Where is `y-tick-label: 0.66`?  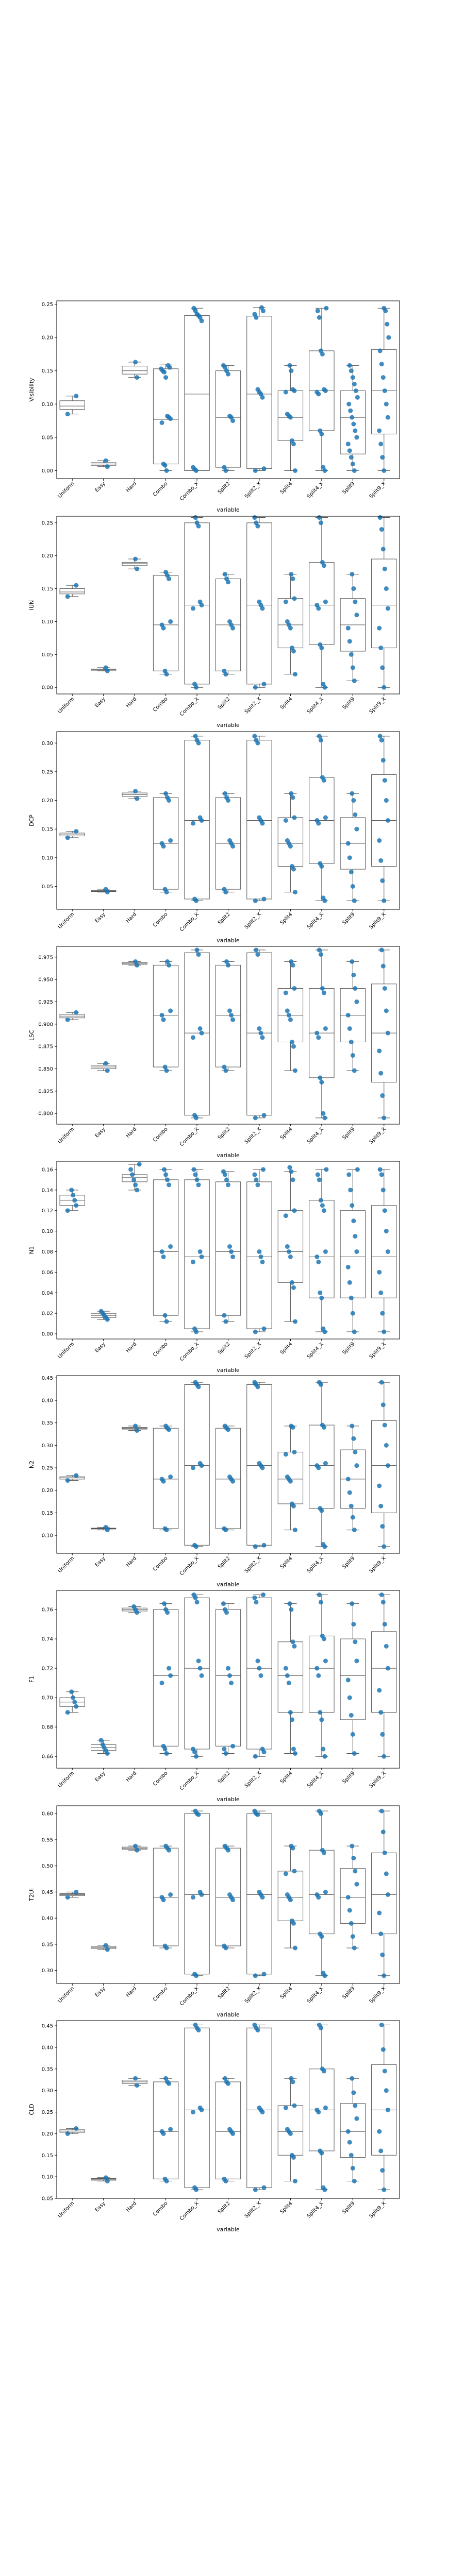
y-tick-label: 0.66 is located at coordinates (47, 1757).